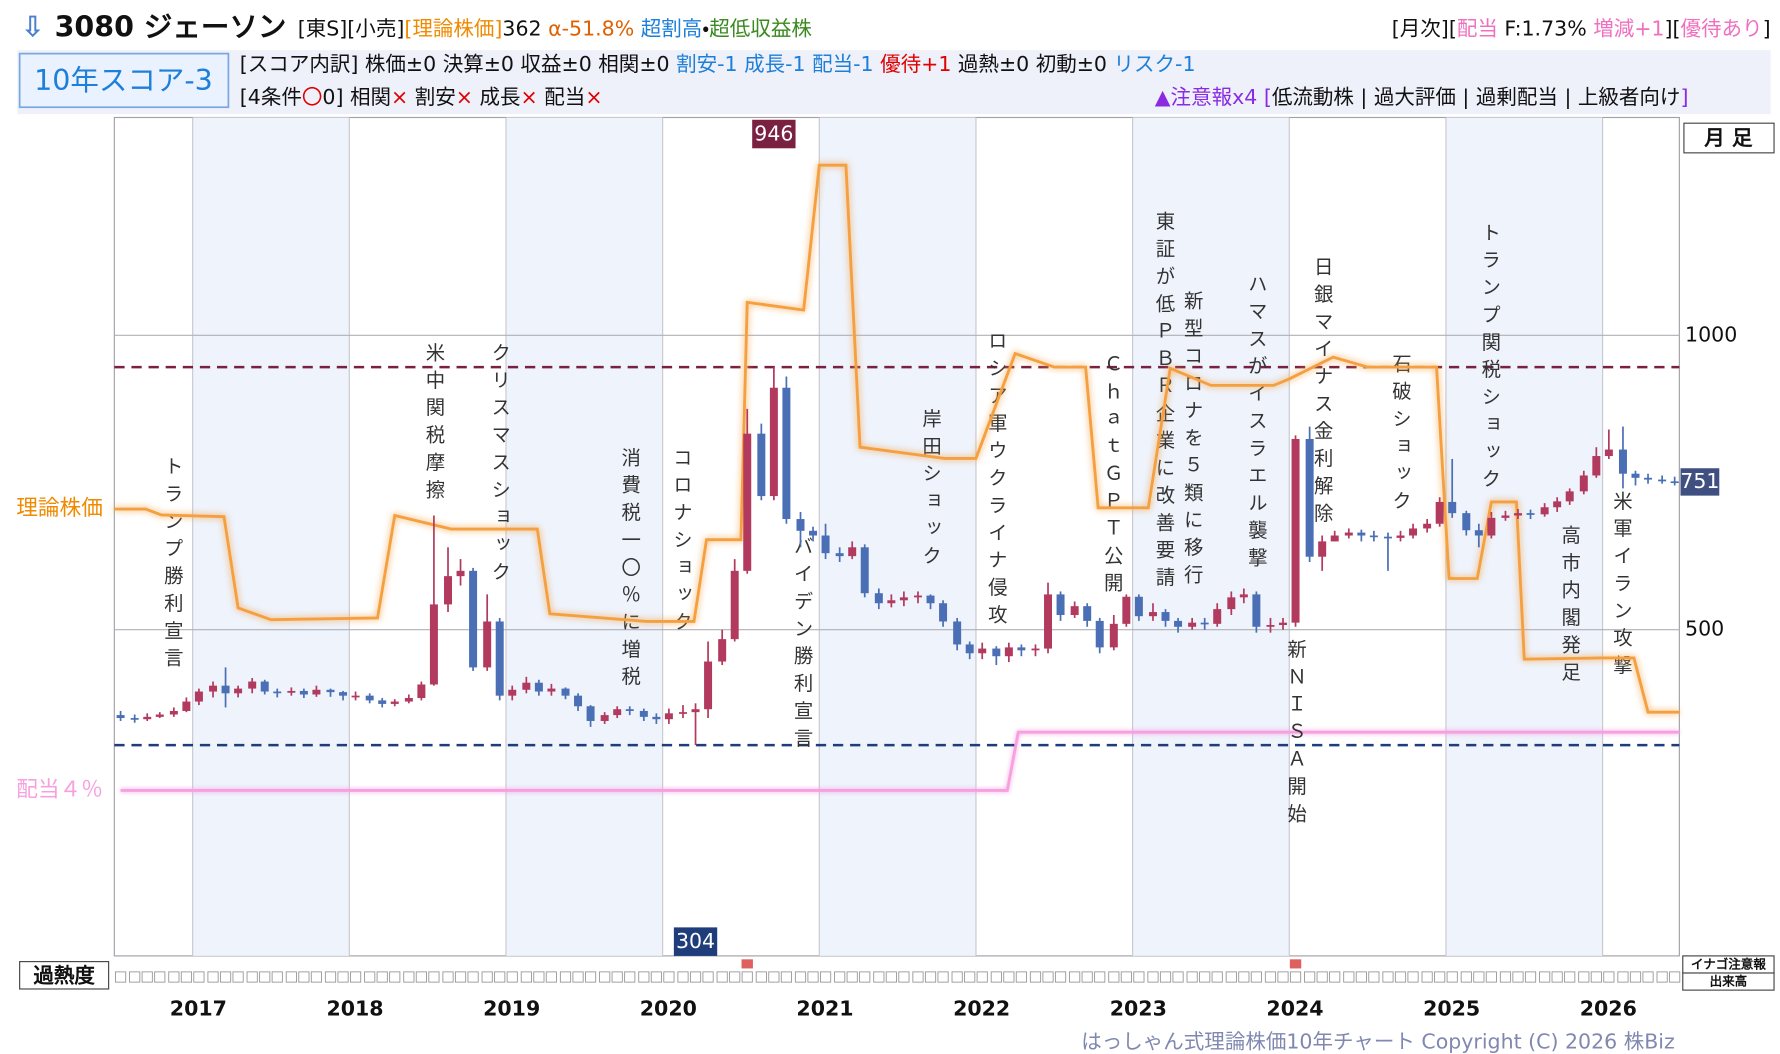 The image size is (1780, 1054). Describe the element at coordinates (124, 80) in the screenshot. I see `score-badge-box` at that location.